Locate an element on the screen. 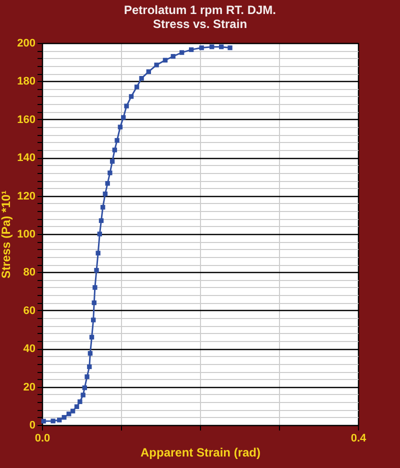 The width and height of the screenshot is (400, 468). y-axis-title: Stress (Pa) *10¹ is located at coordinates (7, 234).